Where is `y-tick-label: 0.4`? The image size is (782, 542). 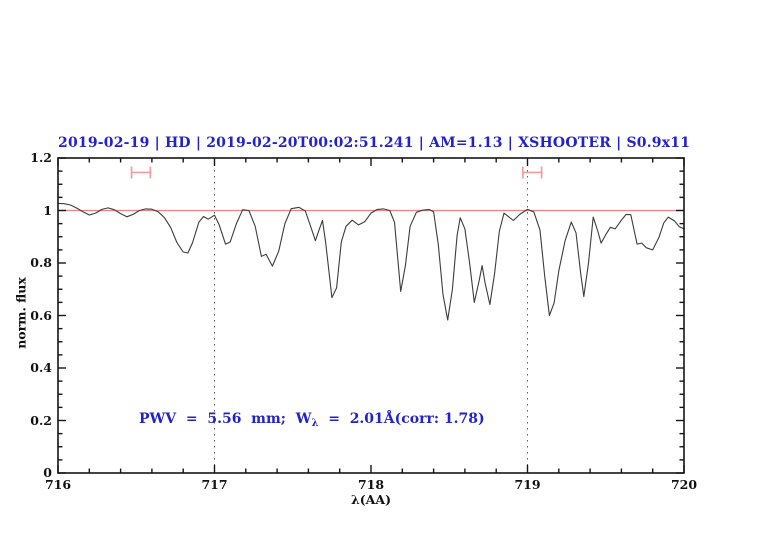
y-tick-label: 0.4 is located at coordinates (41, 367).